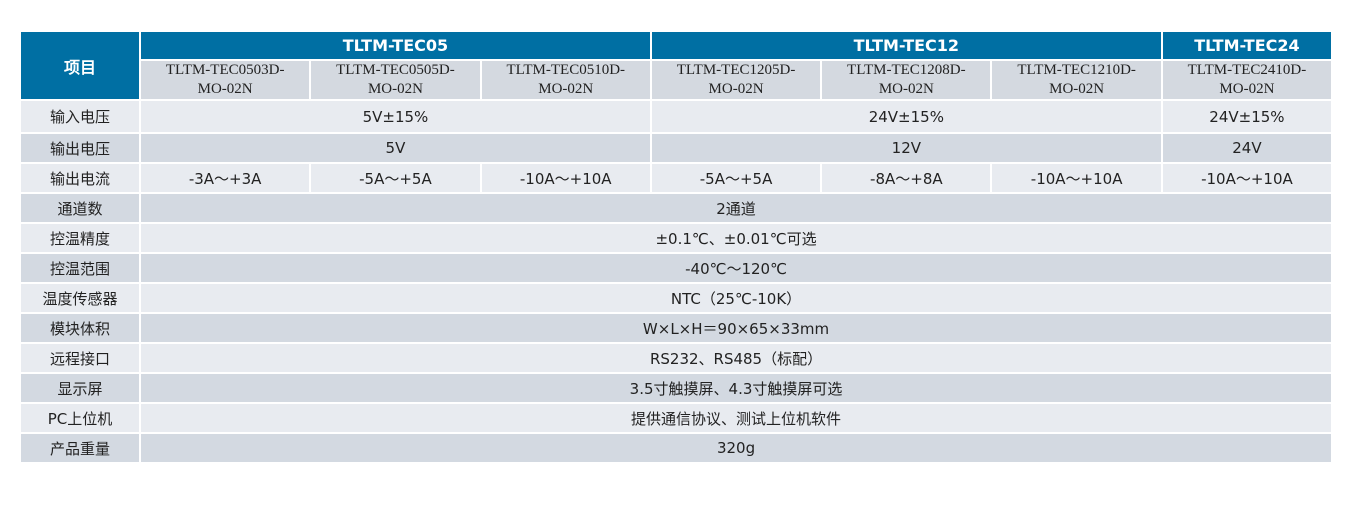  What do you see at coordinates (565, 80) in the screenshot?
I see `model-header: TLTM-TEC0510D- MO-02N` at bounding box center [565, 80].